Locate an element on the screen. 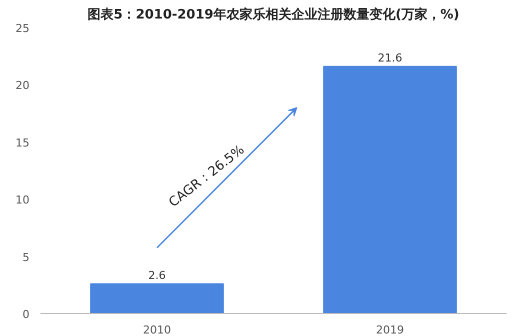 This screenshot has height=336, width=516. chart-title: 图表5：2010-2019年农家乐相关企业注册数量变化(万家，%) is located at coordinates (274, 14).